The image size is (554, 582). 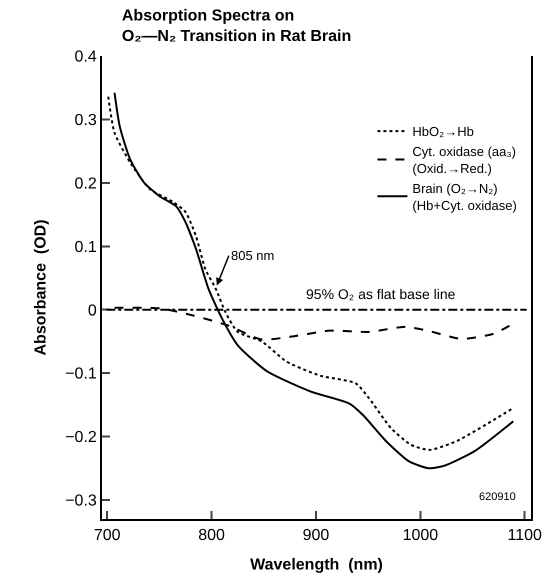 I want to click on annotation: 620910, so click(x=497, y=497).